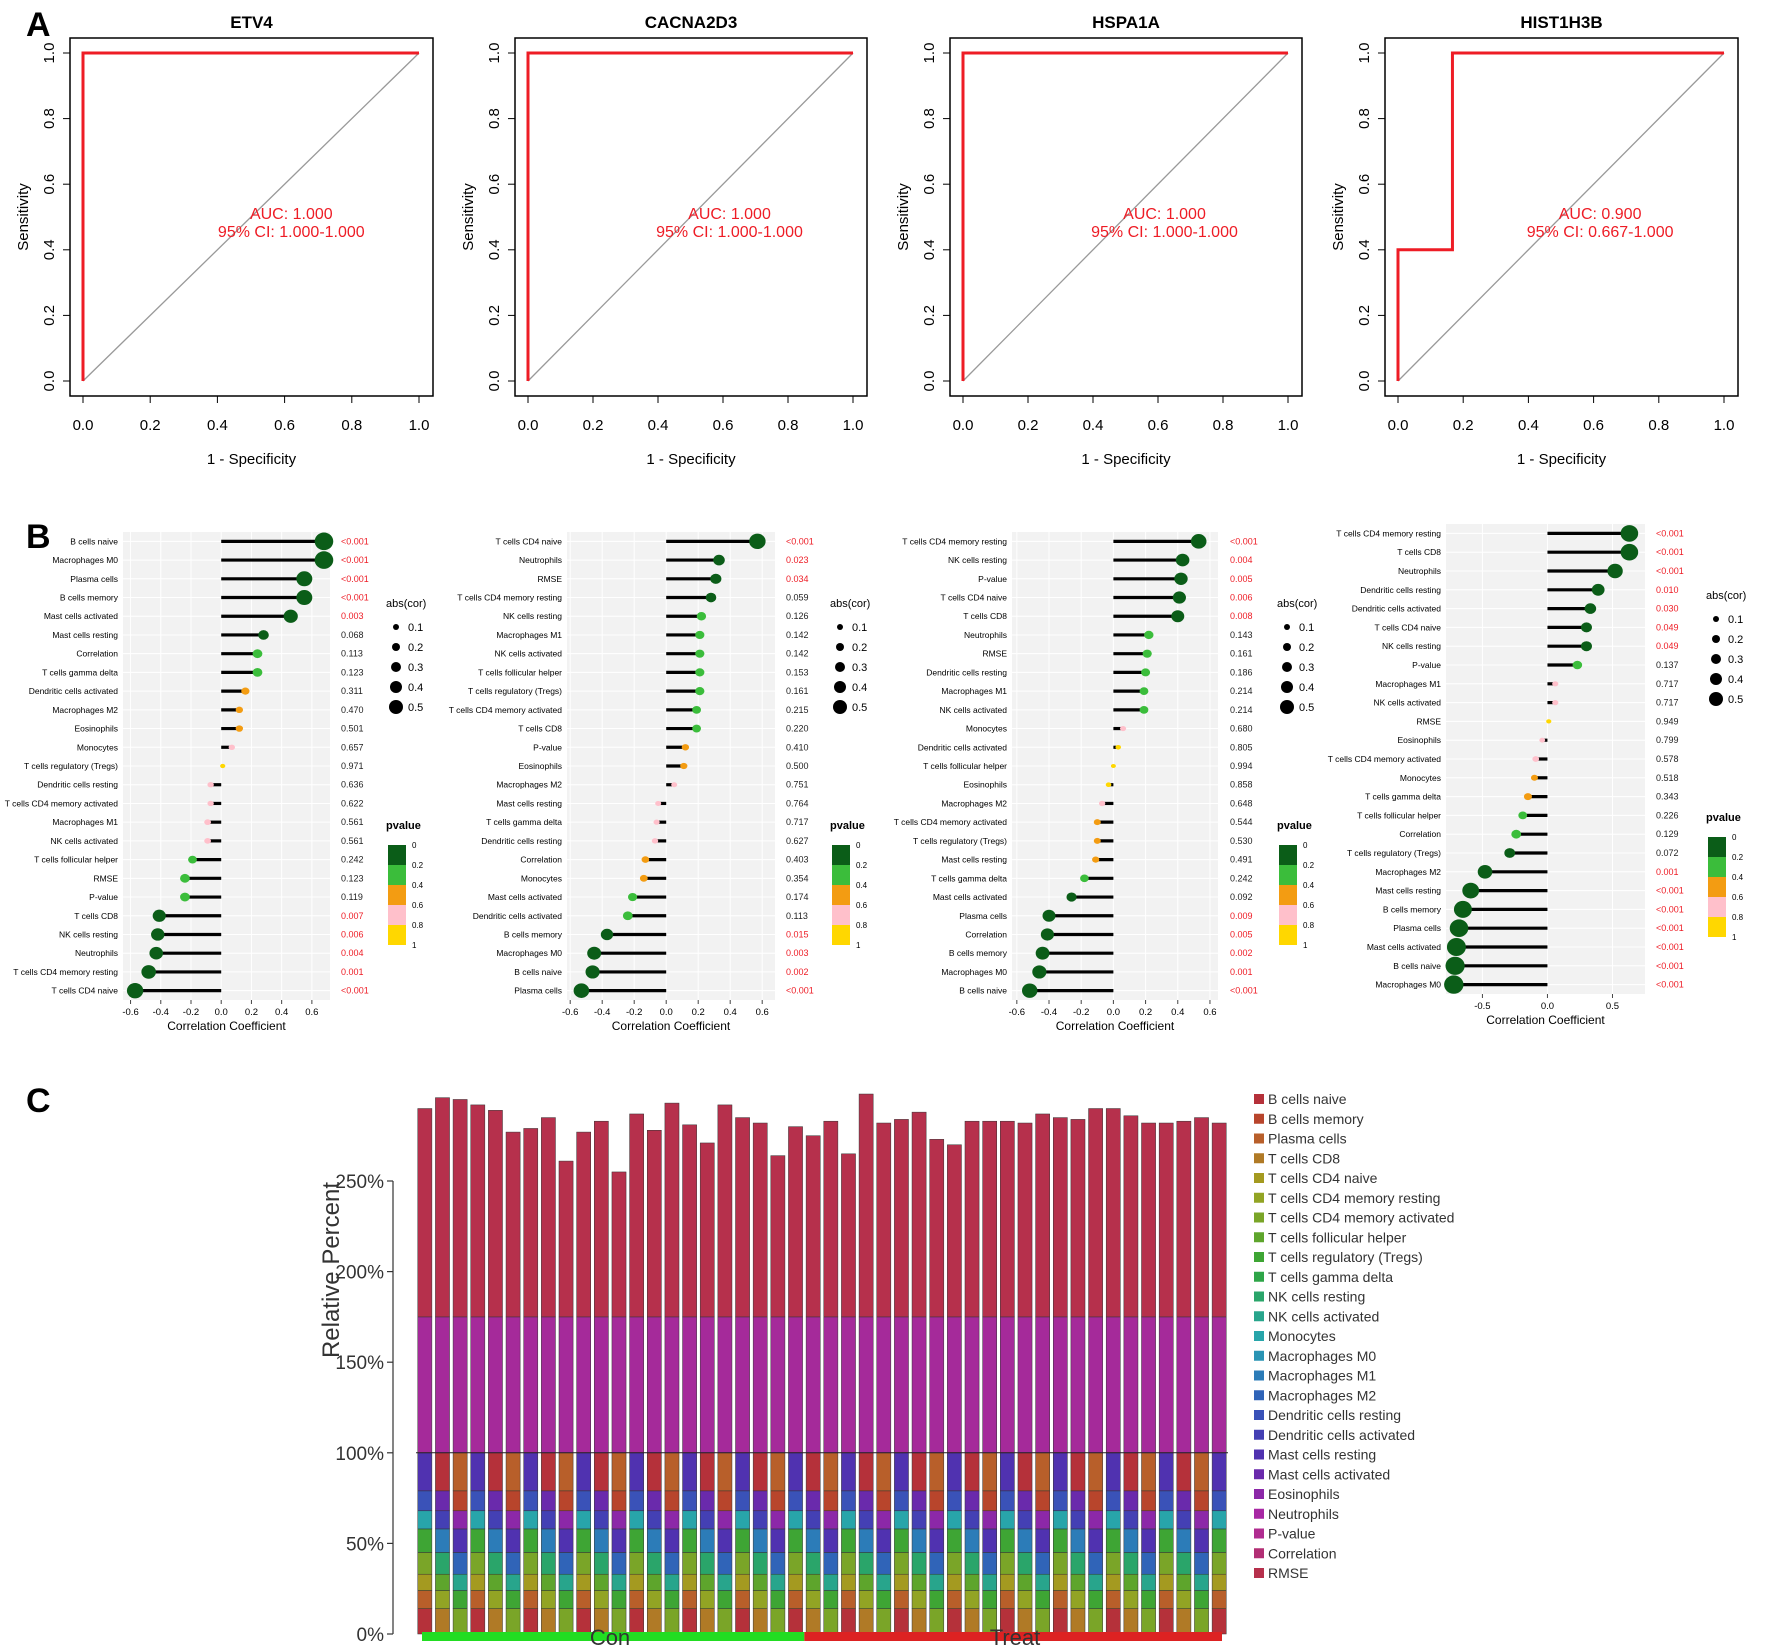  What do you see at coordinates (1307, 1139) in the screenshot?
I see `legend-label: Plasma cells` at bounding box center [1307, 1139].